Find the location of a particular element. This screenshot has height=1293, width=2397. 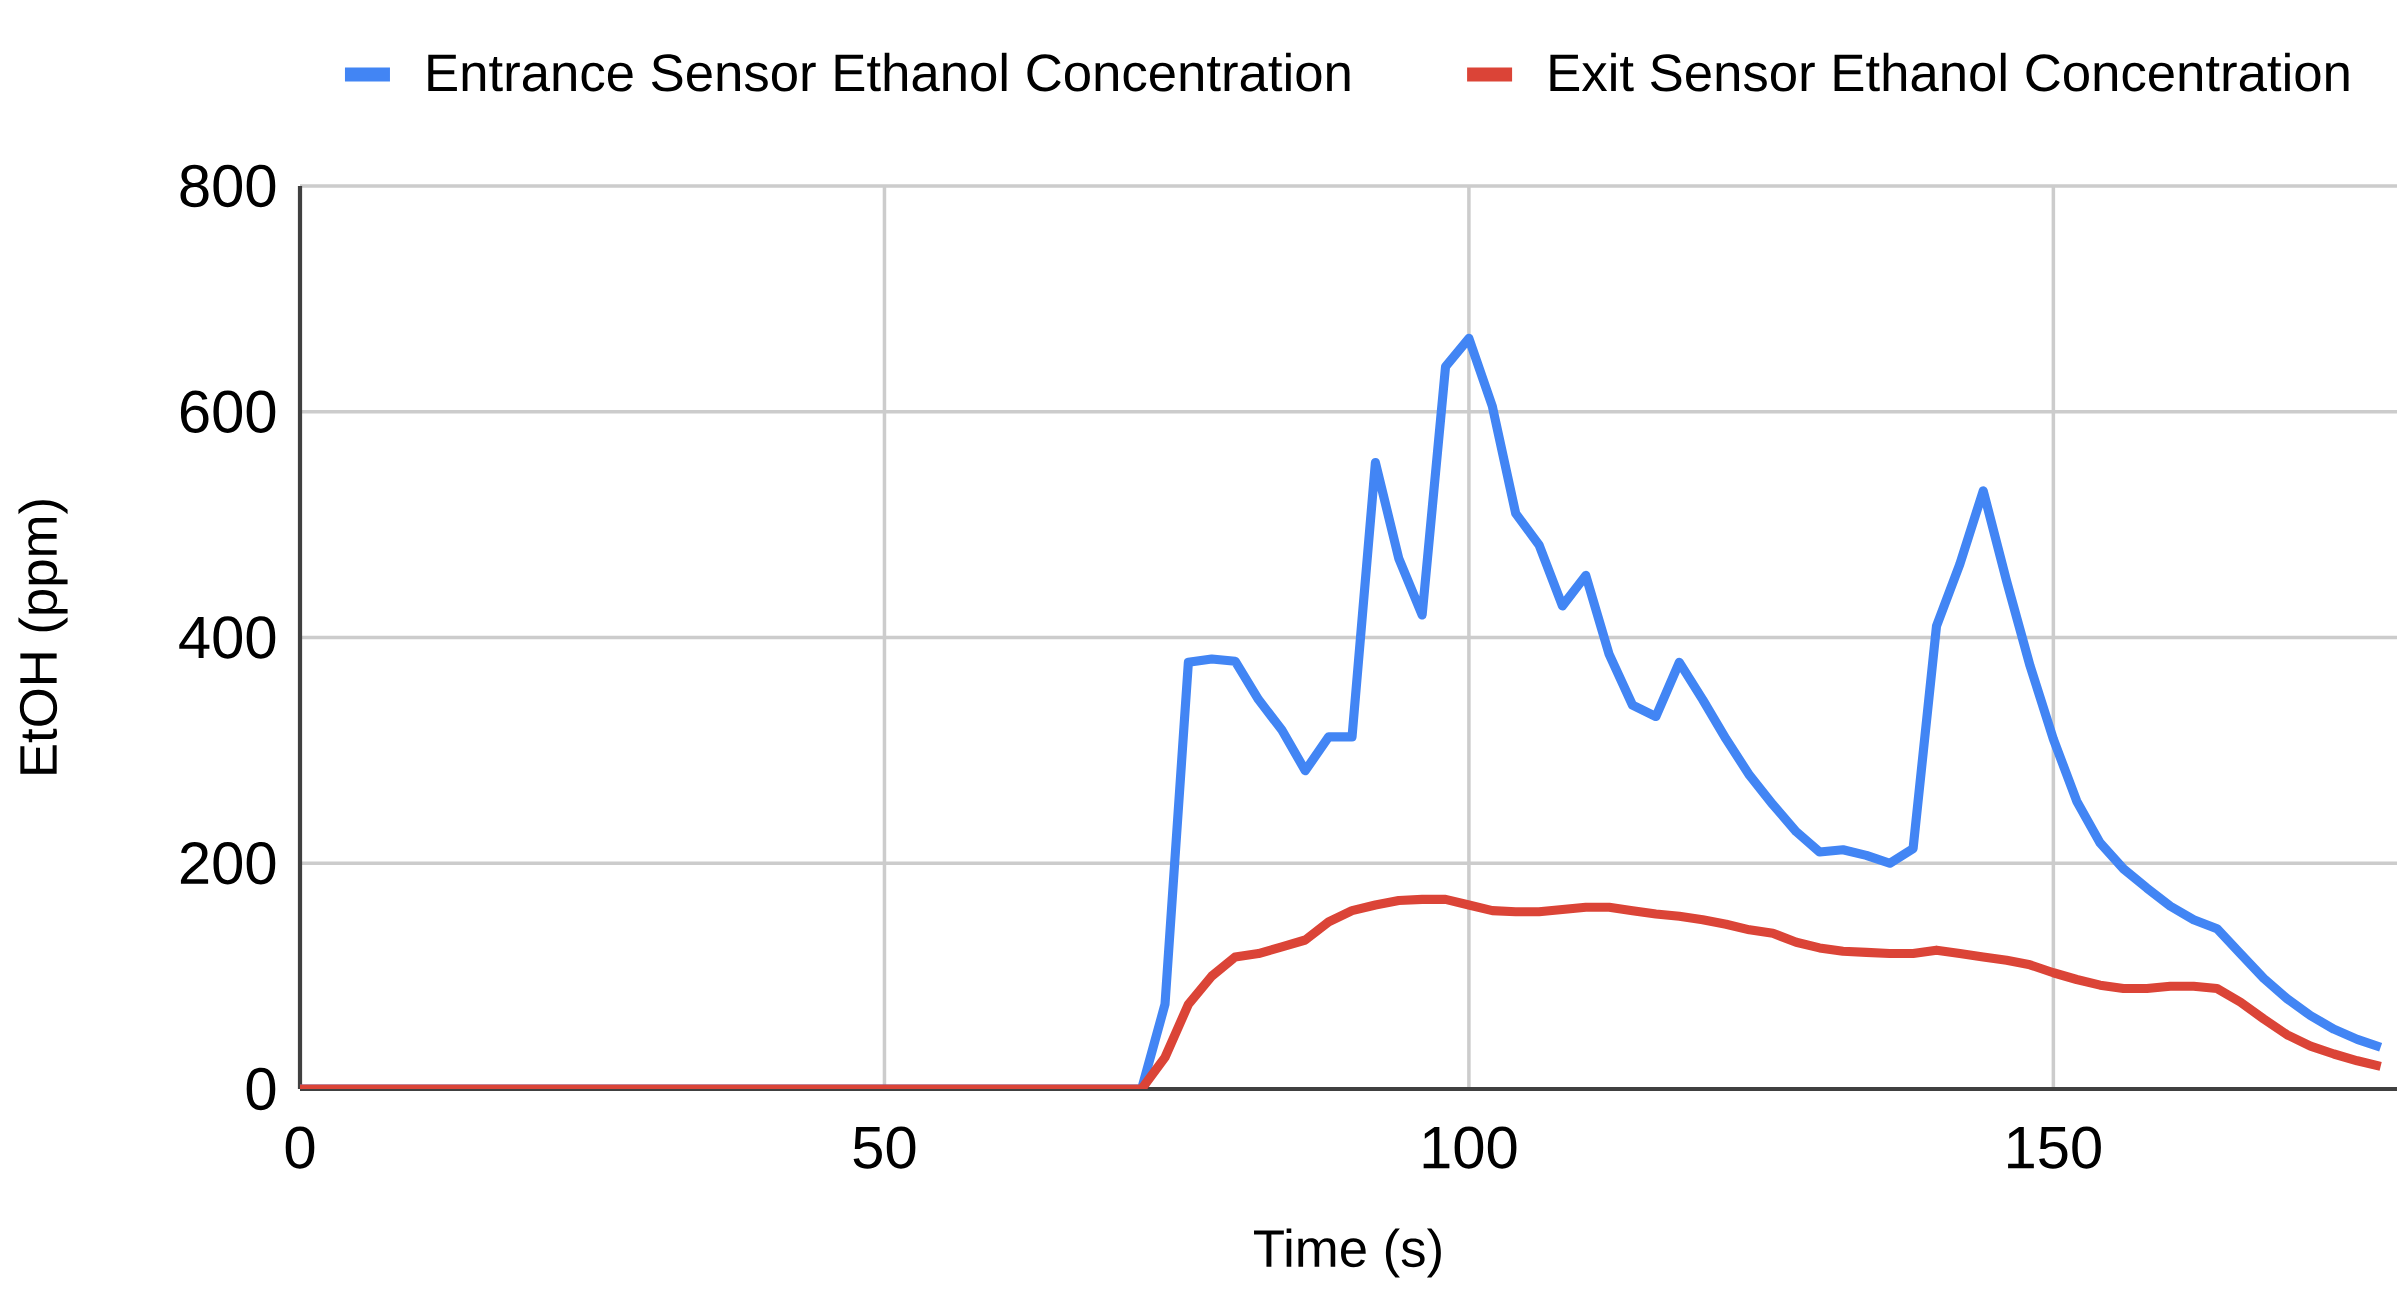

y-tick-label: 0 is located at coordinates (261, 1089).